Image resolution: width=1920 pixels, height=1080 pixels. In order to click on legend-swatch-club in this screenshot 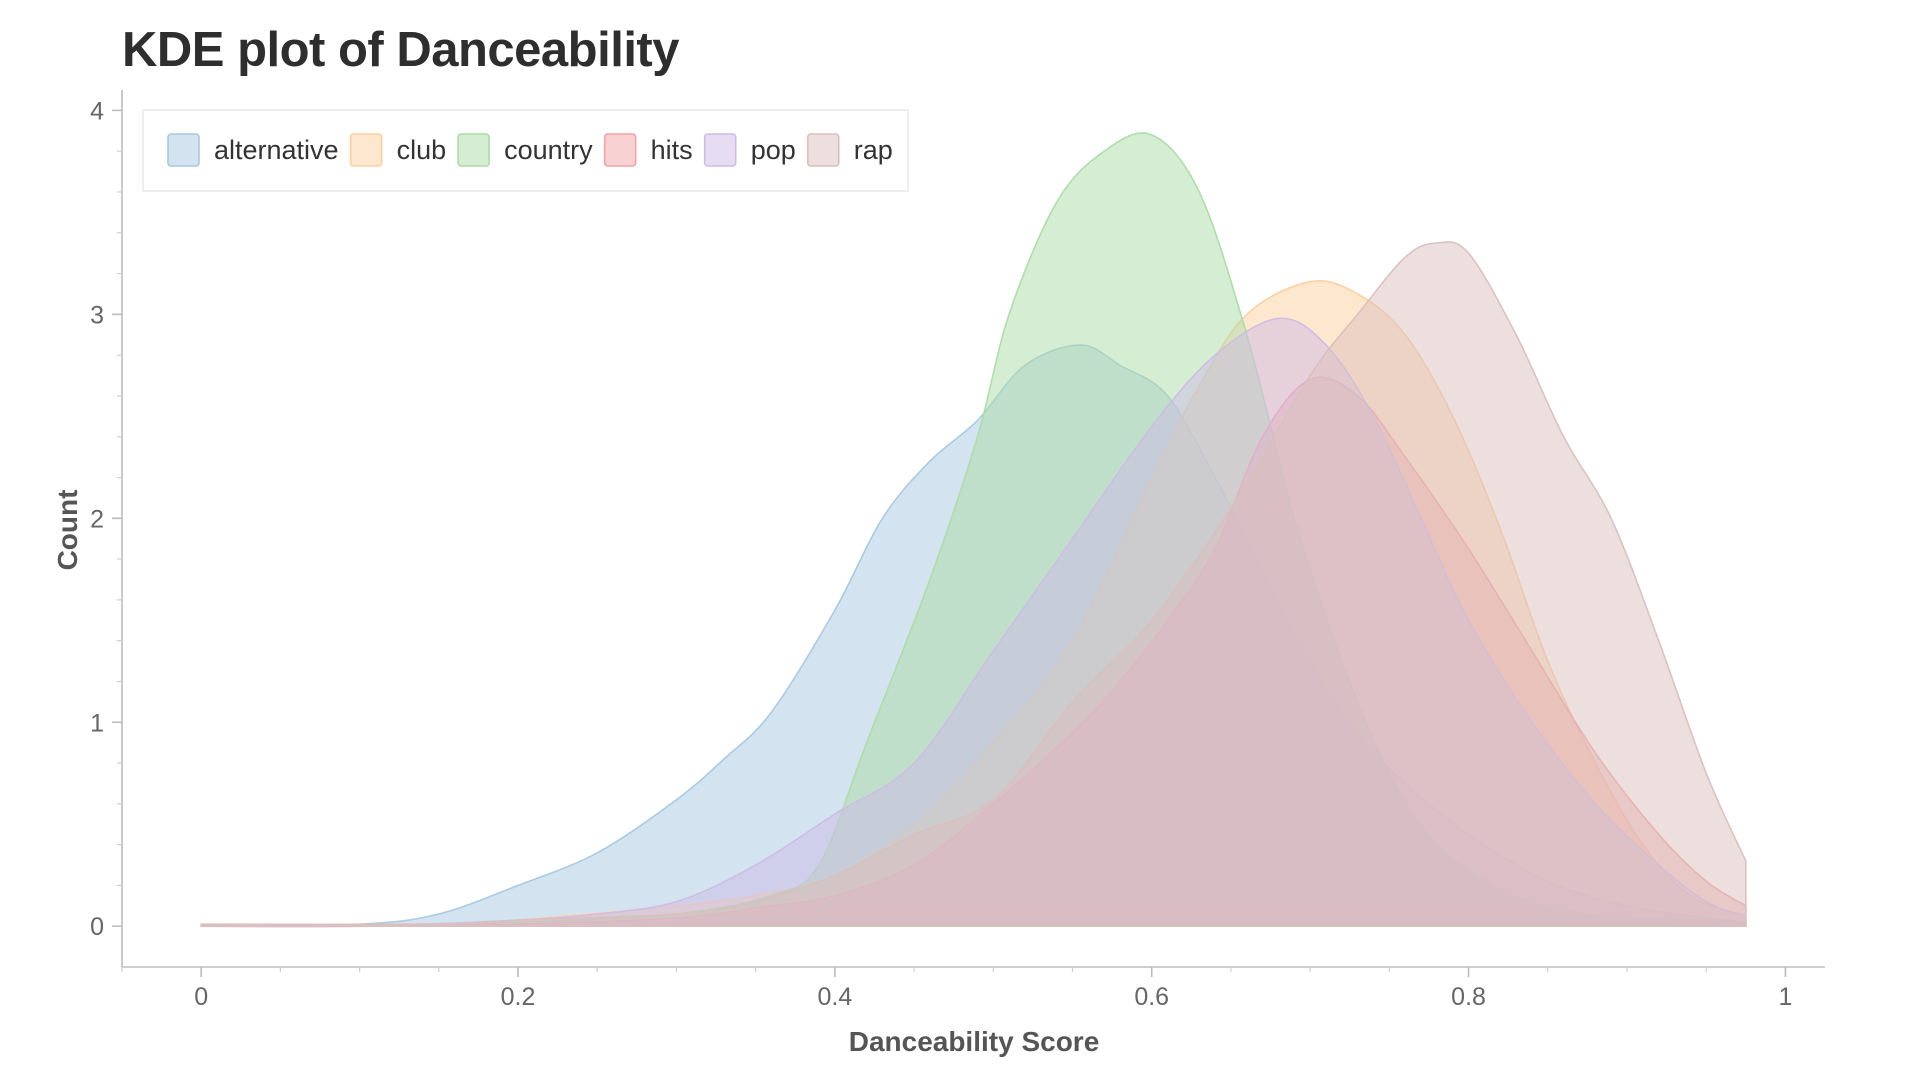, I will do `click(366, 150)`.